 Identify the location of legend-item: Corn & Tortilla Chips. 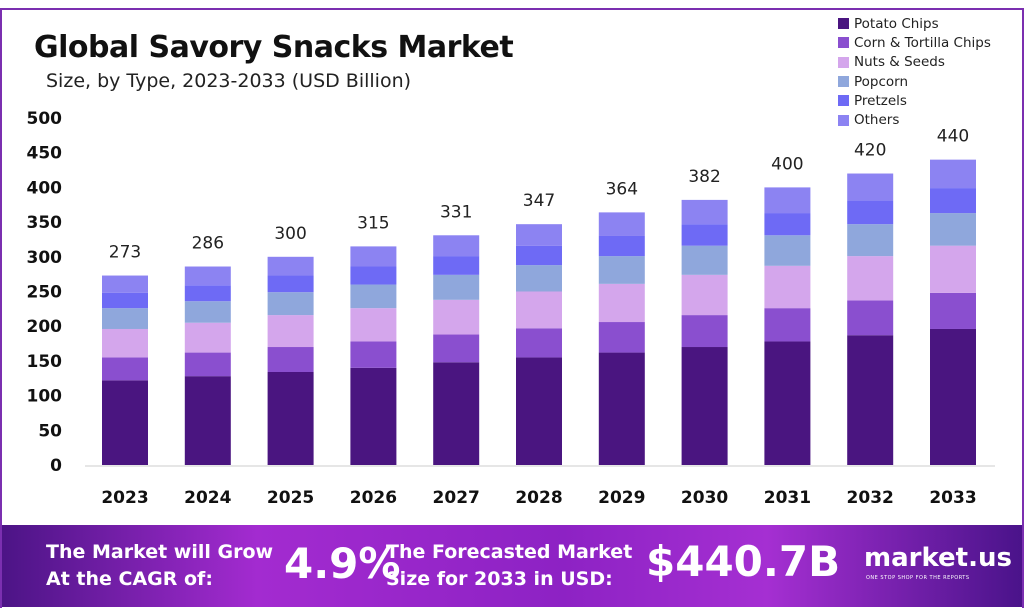
(914, 42).